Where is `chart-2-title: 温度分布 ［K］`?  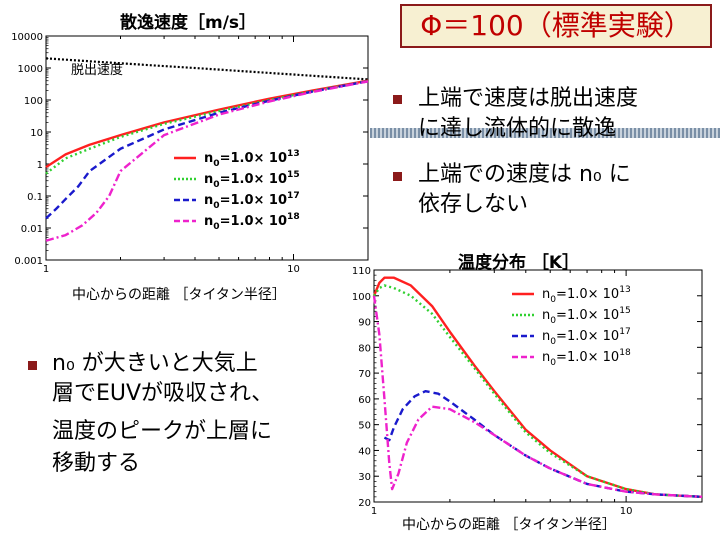
chart-2-title: 温度分布 ［K］ is located at coordinates (519, 263).